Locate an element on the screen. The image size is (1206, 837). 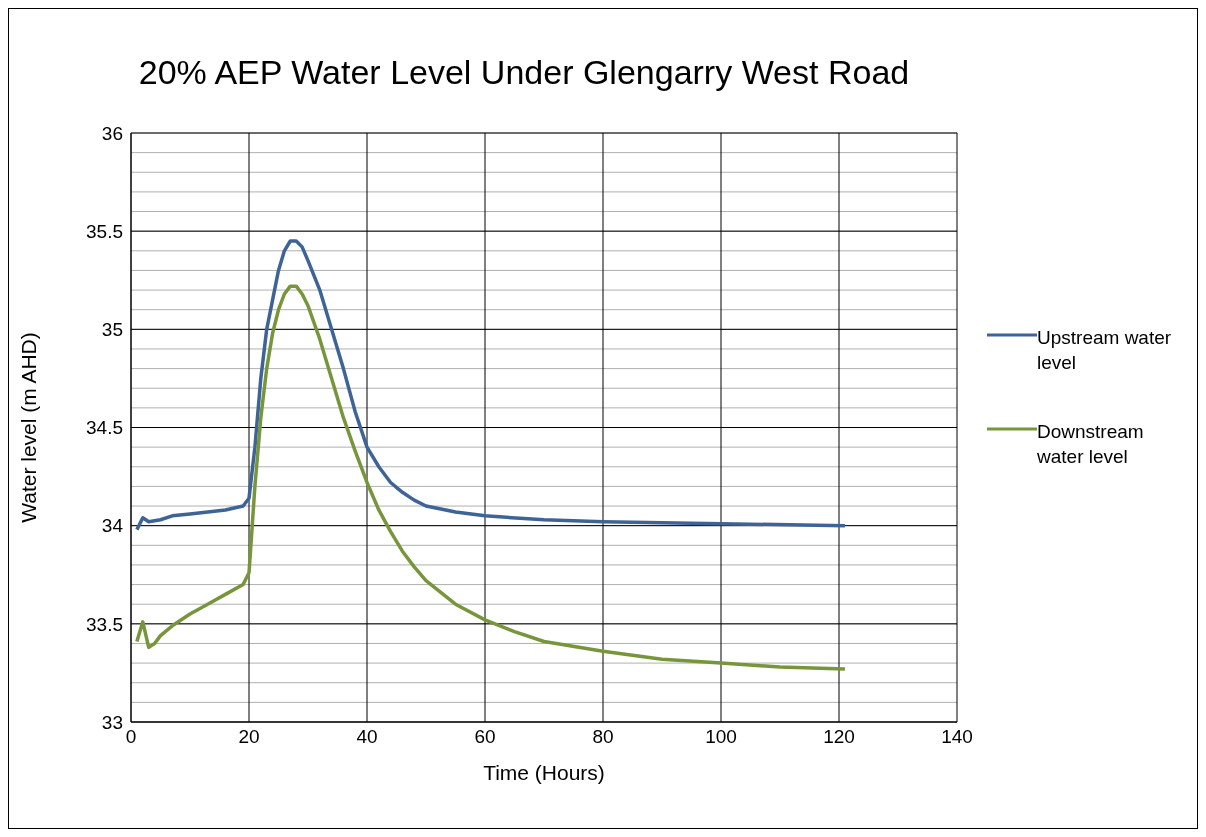
x-tick-label: 100 is located at coordinates (721, 737).